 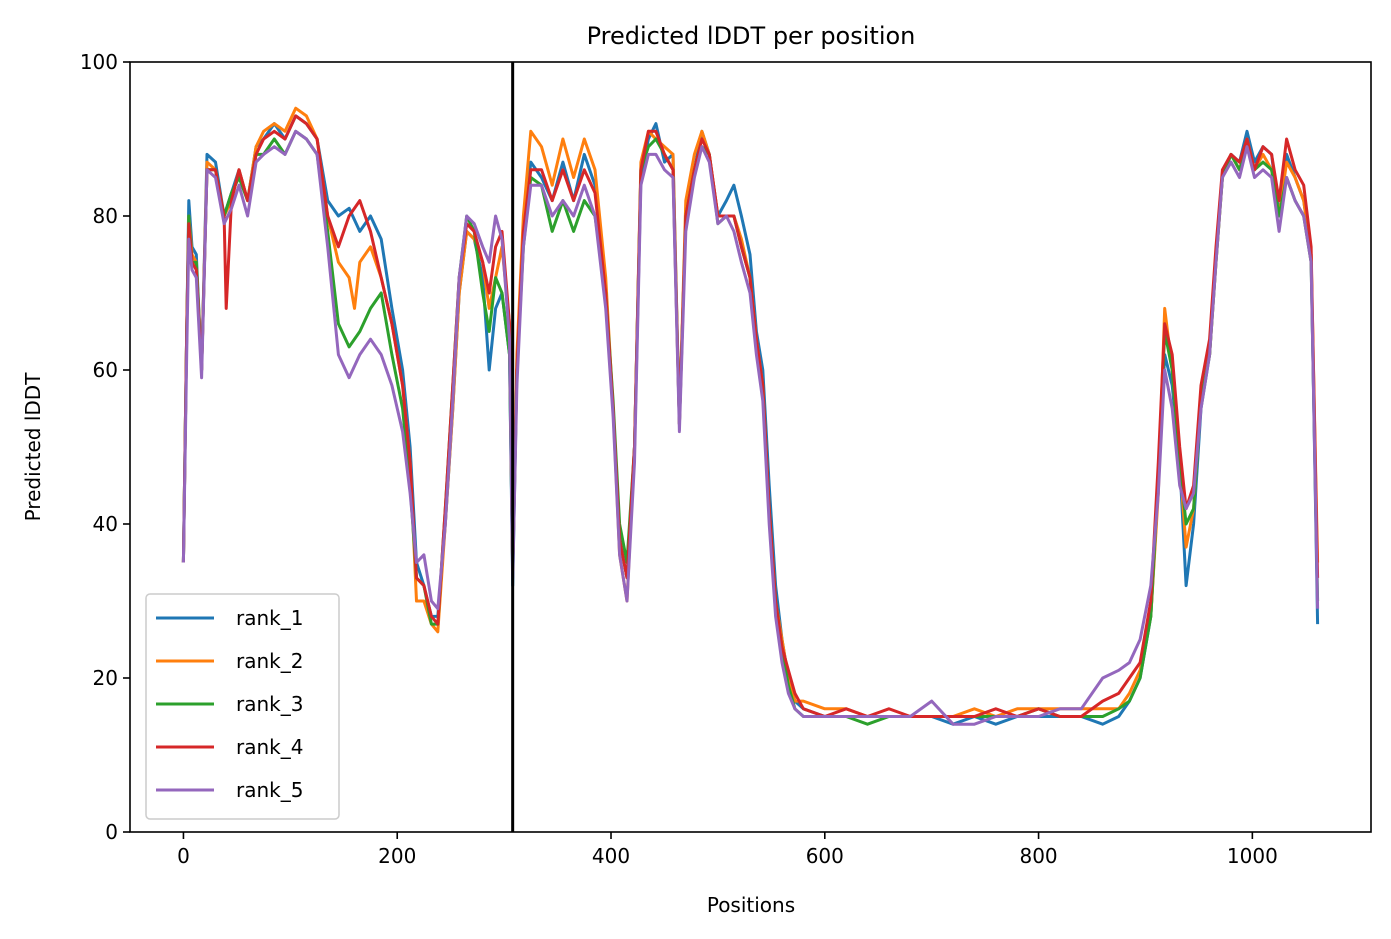 I want to click on x-axis-ticks: 0 200 400 600 800 1000, so click(x=727, y=850).